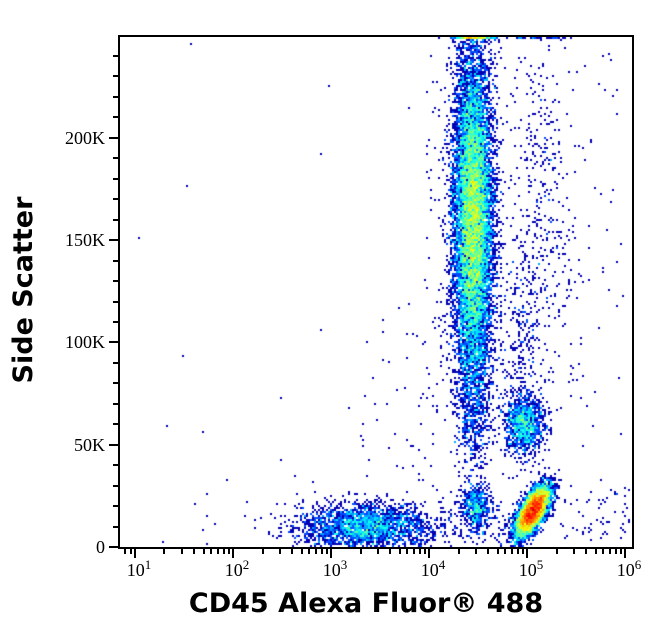  I want to click on y-axis-tick-label: 50K, so click(89, 444).